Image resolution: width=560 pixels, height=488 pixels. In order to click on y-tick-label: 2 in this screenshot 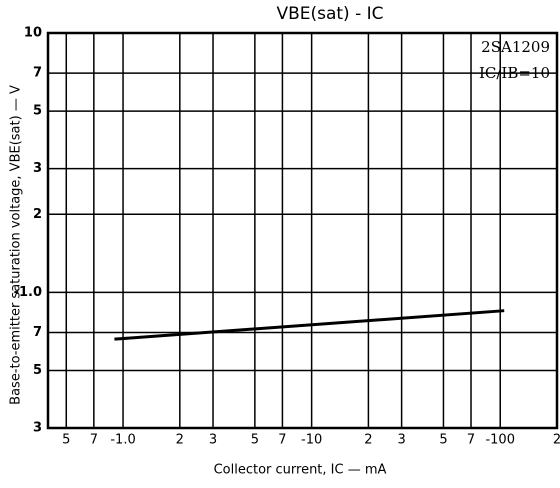, I will do `click(37, 214)`.